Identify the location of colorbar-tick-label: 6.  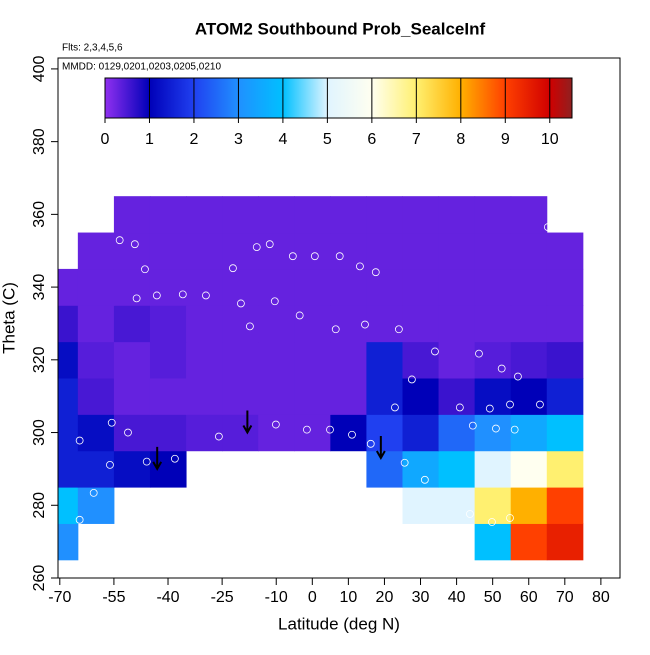
(371, 139).